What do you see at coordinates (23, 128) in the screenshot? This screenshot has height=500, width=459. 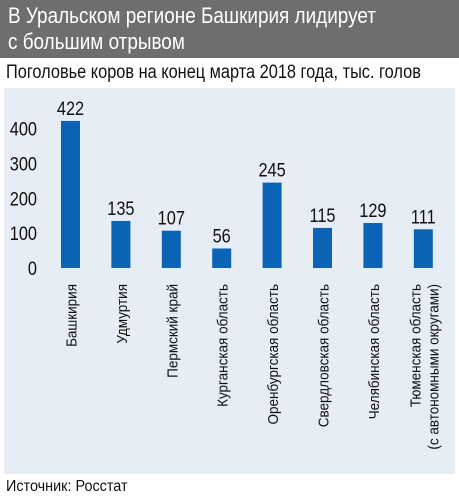 I see `y-tick-label: 400` at bounding box center [23, 128].